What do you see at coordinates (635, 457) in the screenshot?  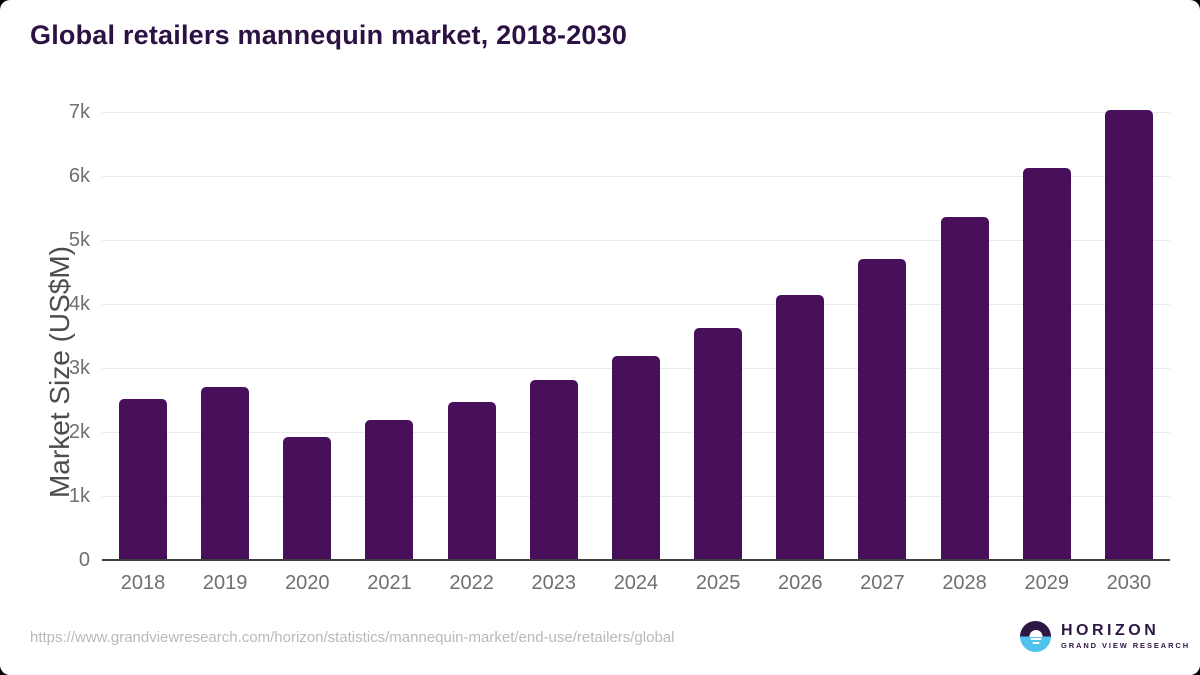 I see `bar-2024` at bounding box center [635, 457].